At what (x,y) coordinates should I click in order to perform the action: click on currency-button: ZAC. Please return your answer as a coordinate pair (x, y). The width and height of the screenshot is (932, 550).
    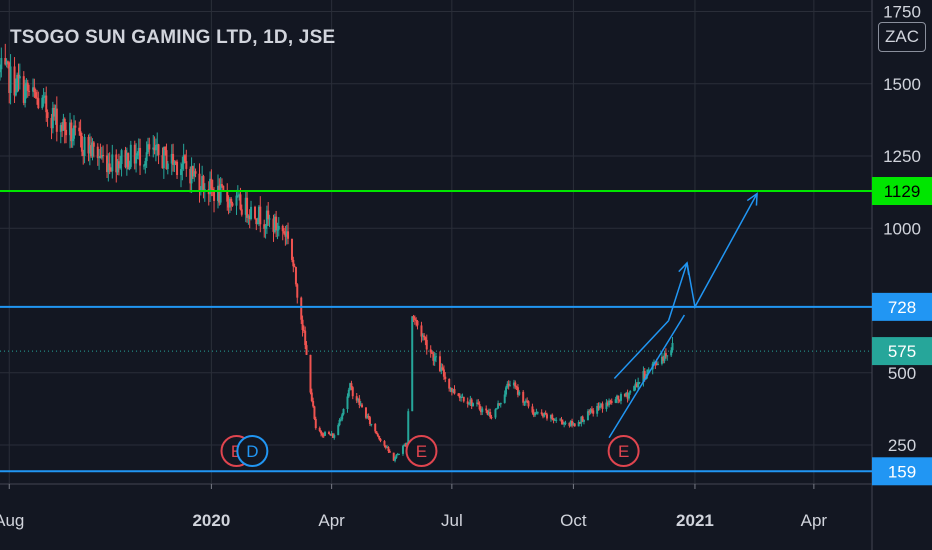
    Looking at the image, I should click on (902, 37).